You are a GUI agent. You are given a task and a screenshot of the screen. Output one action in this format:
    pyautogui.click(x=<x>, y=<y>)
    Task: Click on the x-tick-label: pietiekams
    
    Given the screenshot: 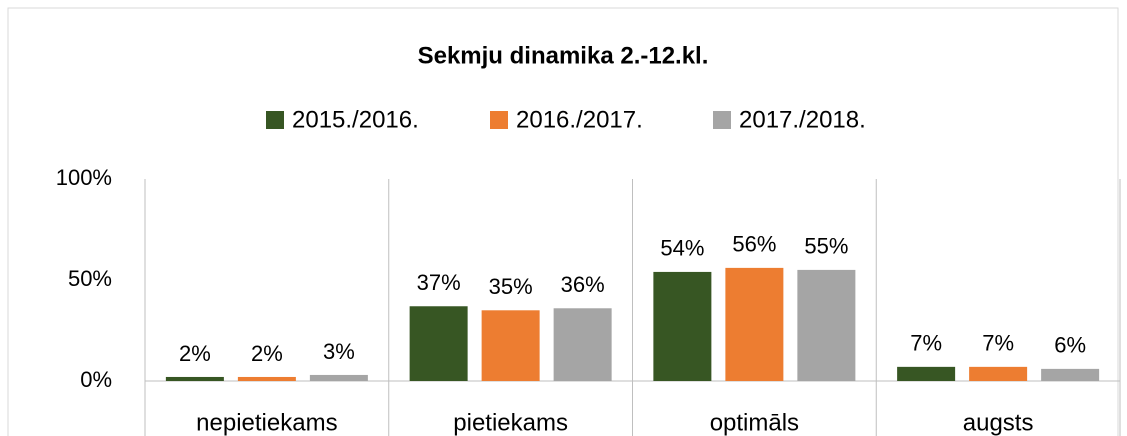 What is the action you would take?
    pyautogui.click(x=510, y=422)
    